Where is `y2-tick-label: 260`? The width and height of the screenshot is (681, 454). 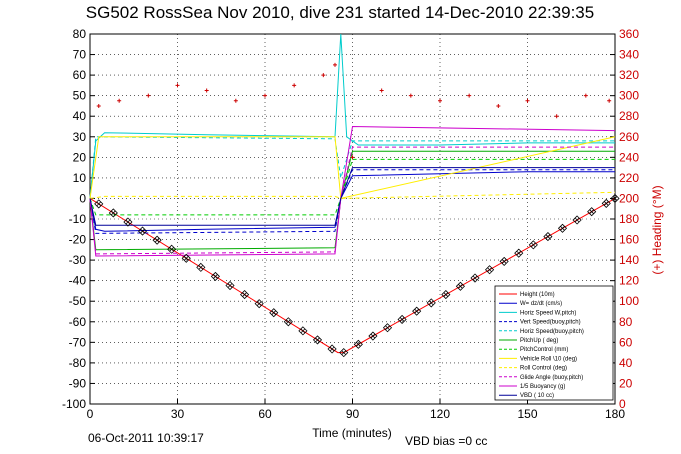
y2-tick-label: 260 is located at coordinates (629, 137).